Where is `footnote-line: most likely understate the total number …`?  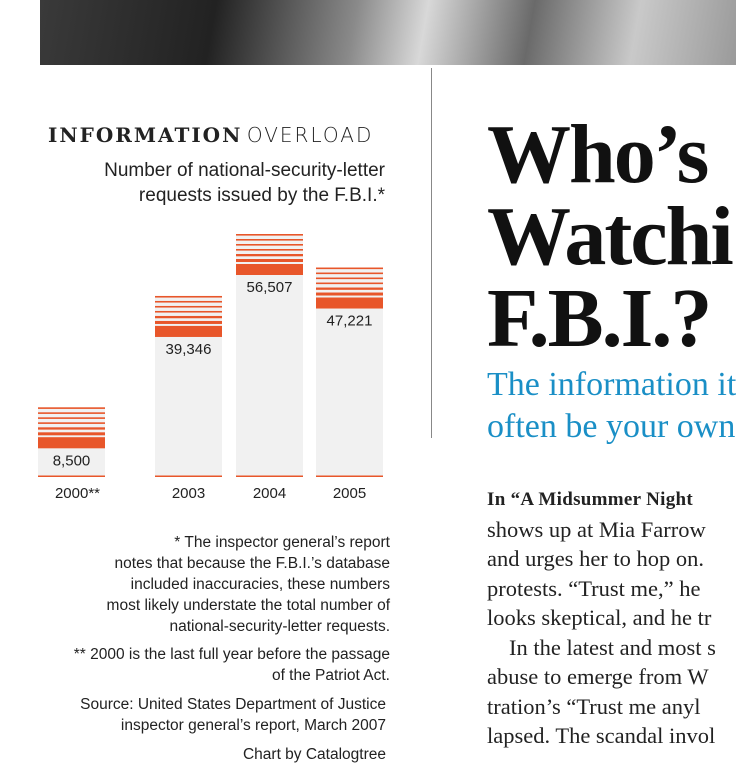 footnote-line: most likely understate the total number … is located at coordinates (248, 605).